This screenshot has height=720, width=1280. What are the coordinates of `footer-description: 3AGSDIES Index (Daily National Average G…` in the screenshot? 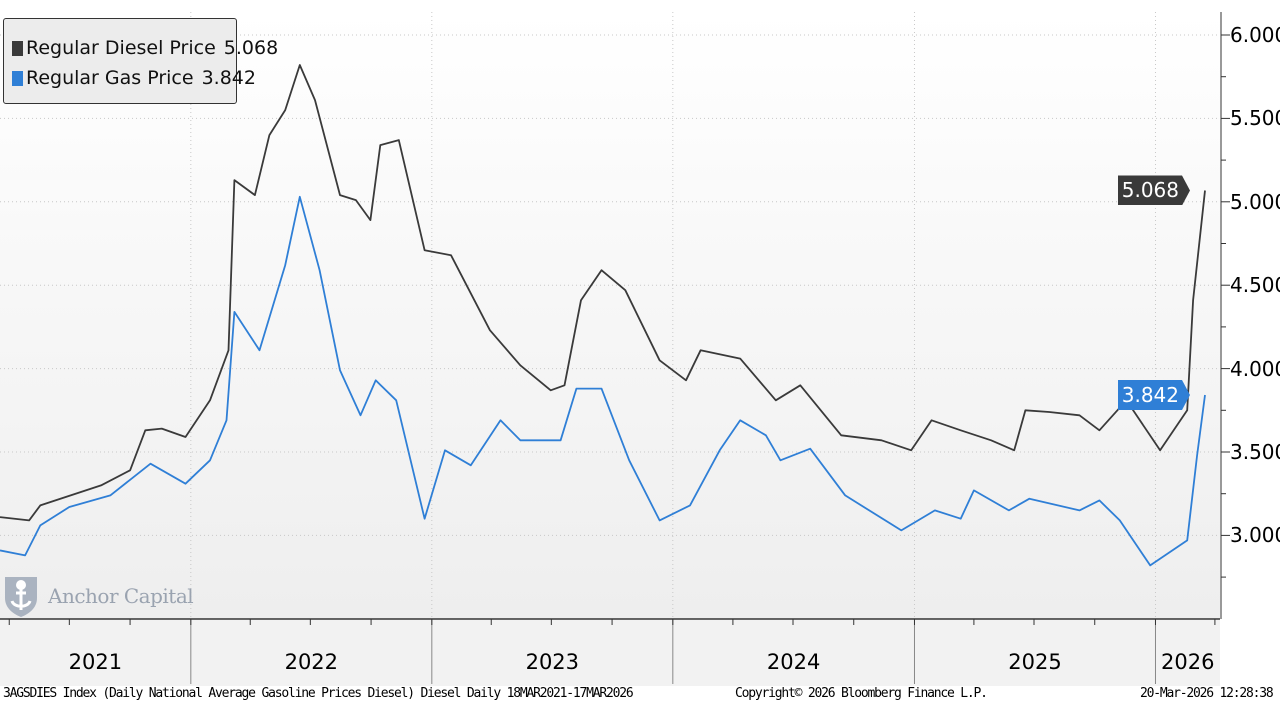 It's located at (318, 693).